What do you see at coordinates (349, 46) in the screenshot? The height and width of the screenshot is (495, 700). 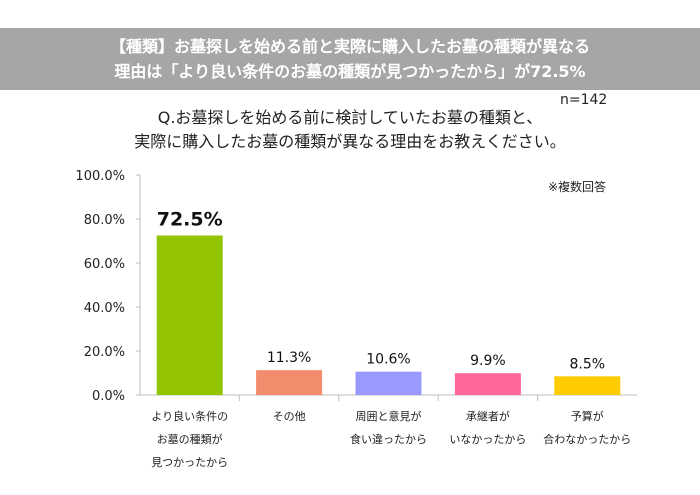 I see `headline-line-1: 【種類】お墓探しを始める前と実際に購入したお墓の種類が異なる` at bounding box center [349, 46].